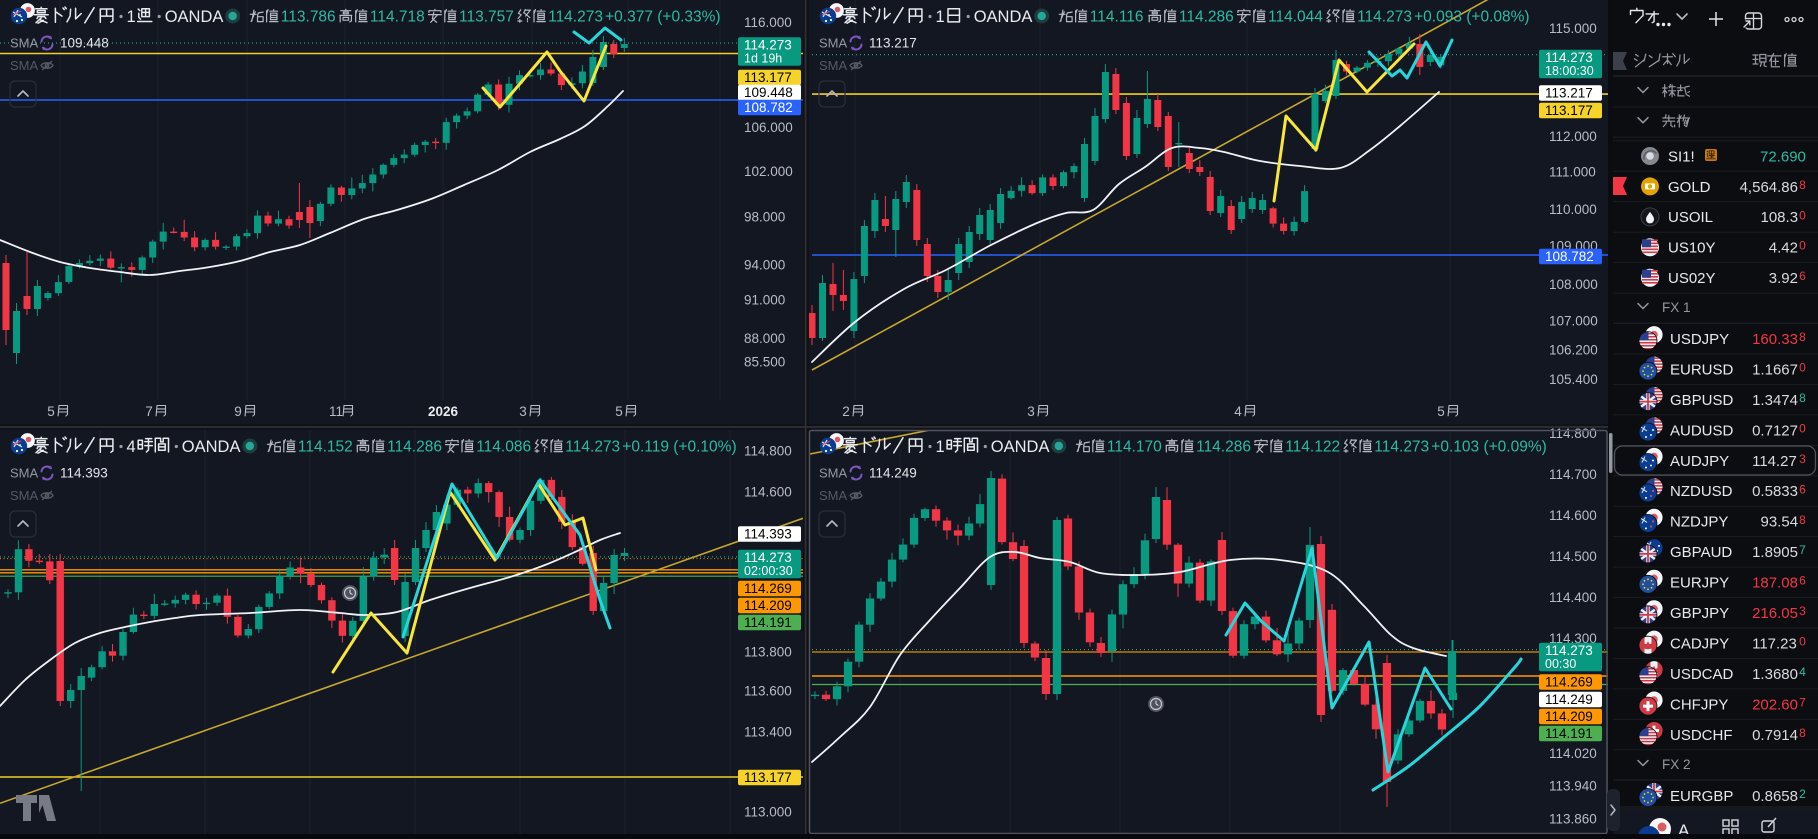 The width and height of the screenshot is (1818, 839). I want to click on svg-text: 116.000, so click(768, 22).